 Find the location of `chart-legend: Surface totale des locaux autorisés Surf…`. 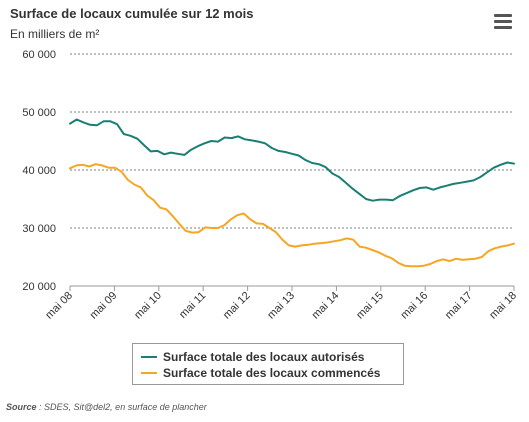

chart-legend: Surface totale des locaux autorisés Surf… is located at coordinates (268, 364).